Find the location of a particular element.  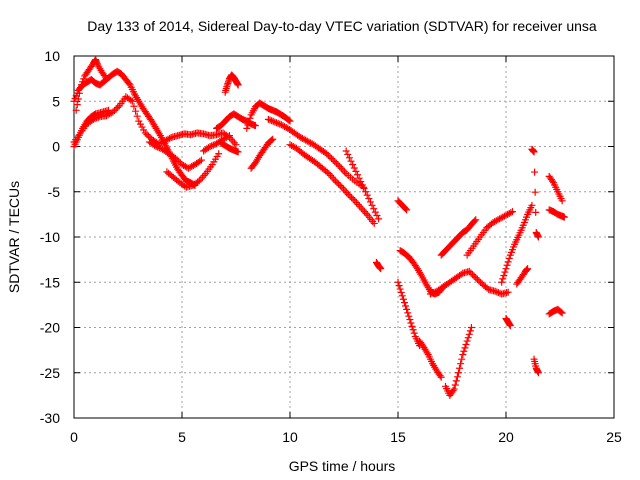

series-arc-l is located at coordinates (262, 153).